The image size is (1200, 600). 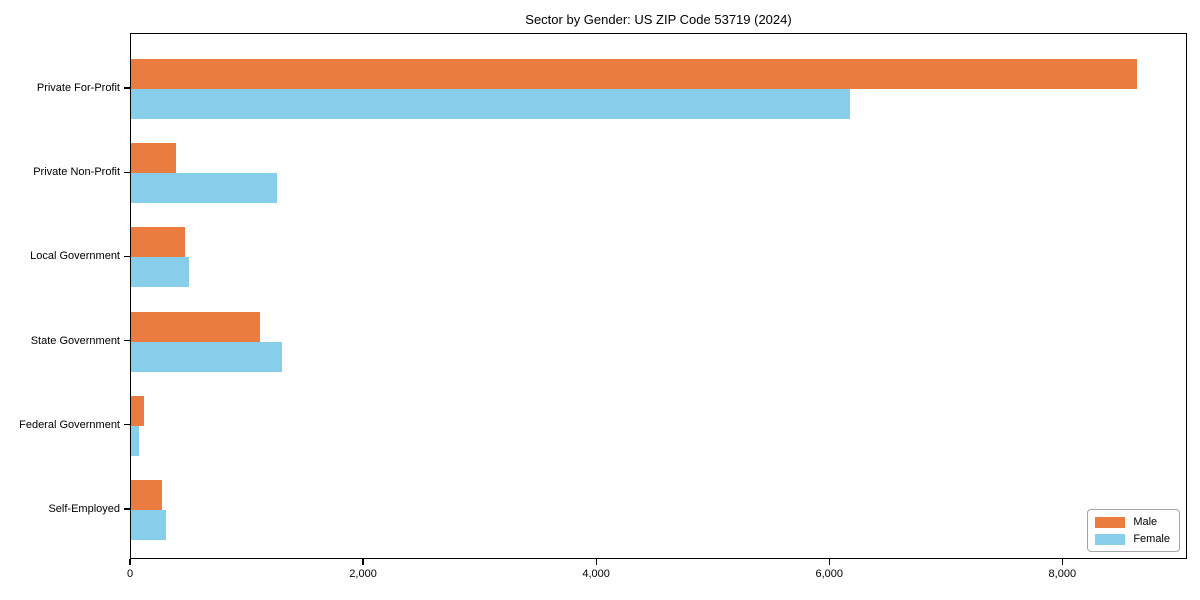 What do you see at coordinates (84, 509) in the screenshot?
I see `y-axis-label: Self-Employed` at bounding box center [84, 509].